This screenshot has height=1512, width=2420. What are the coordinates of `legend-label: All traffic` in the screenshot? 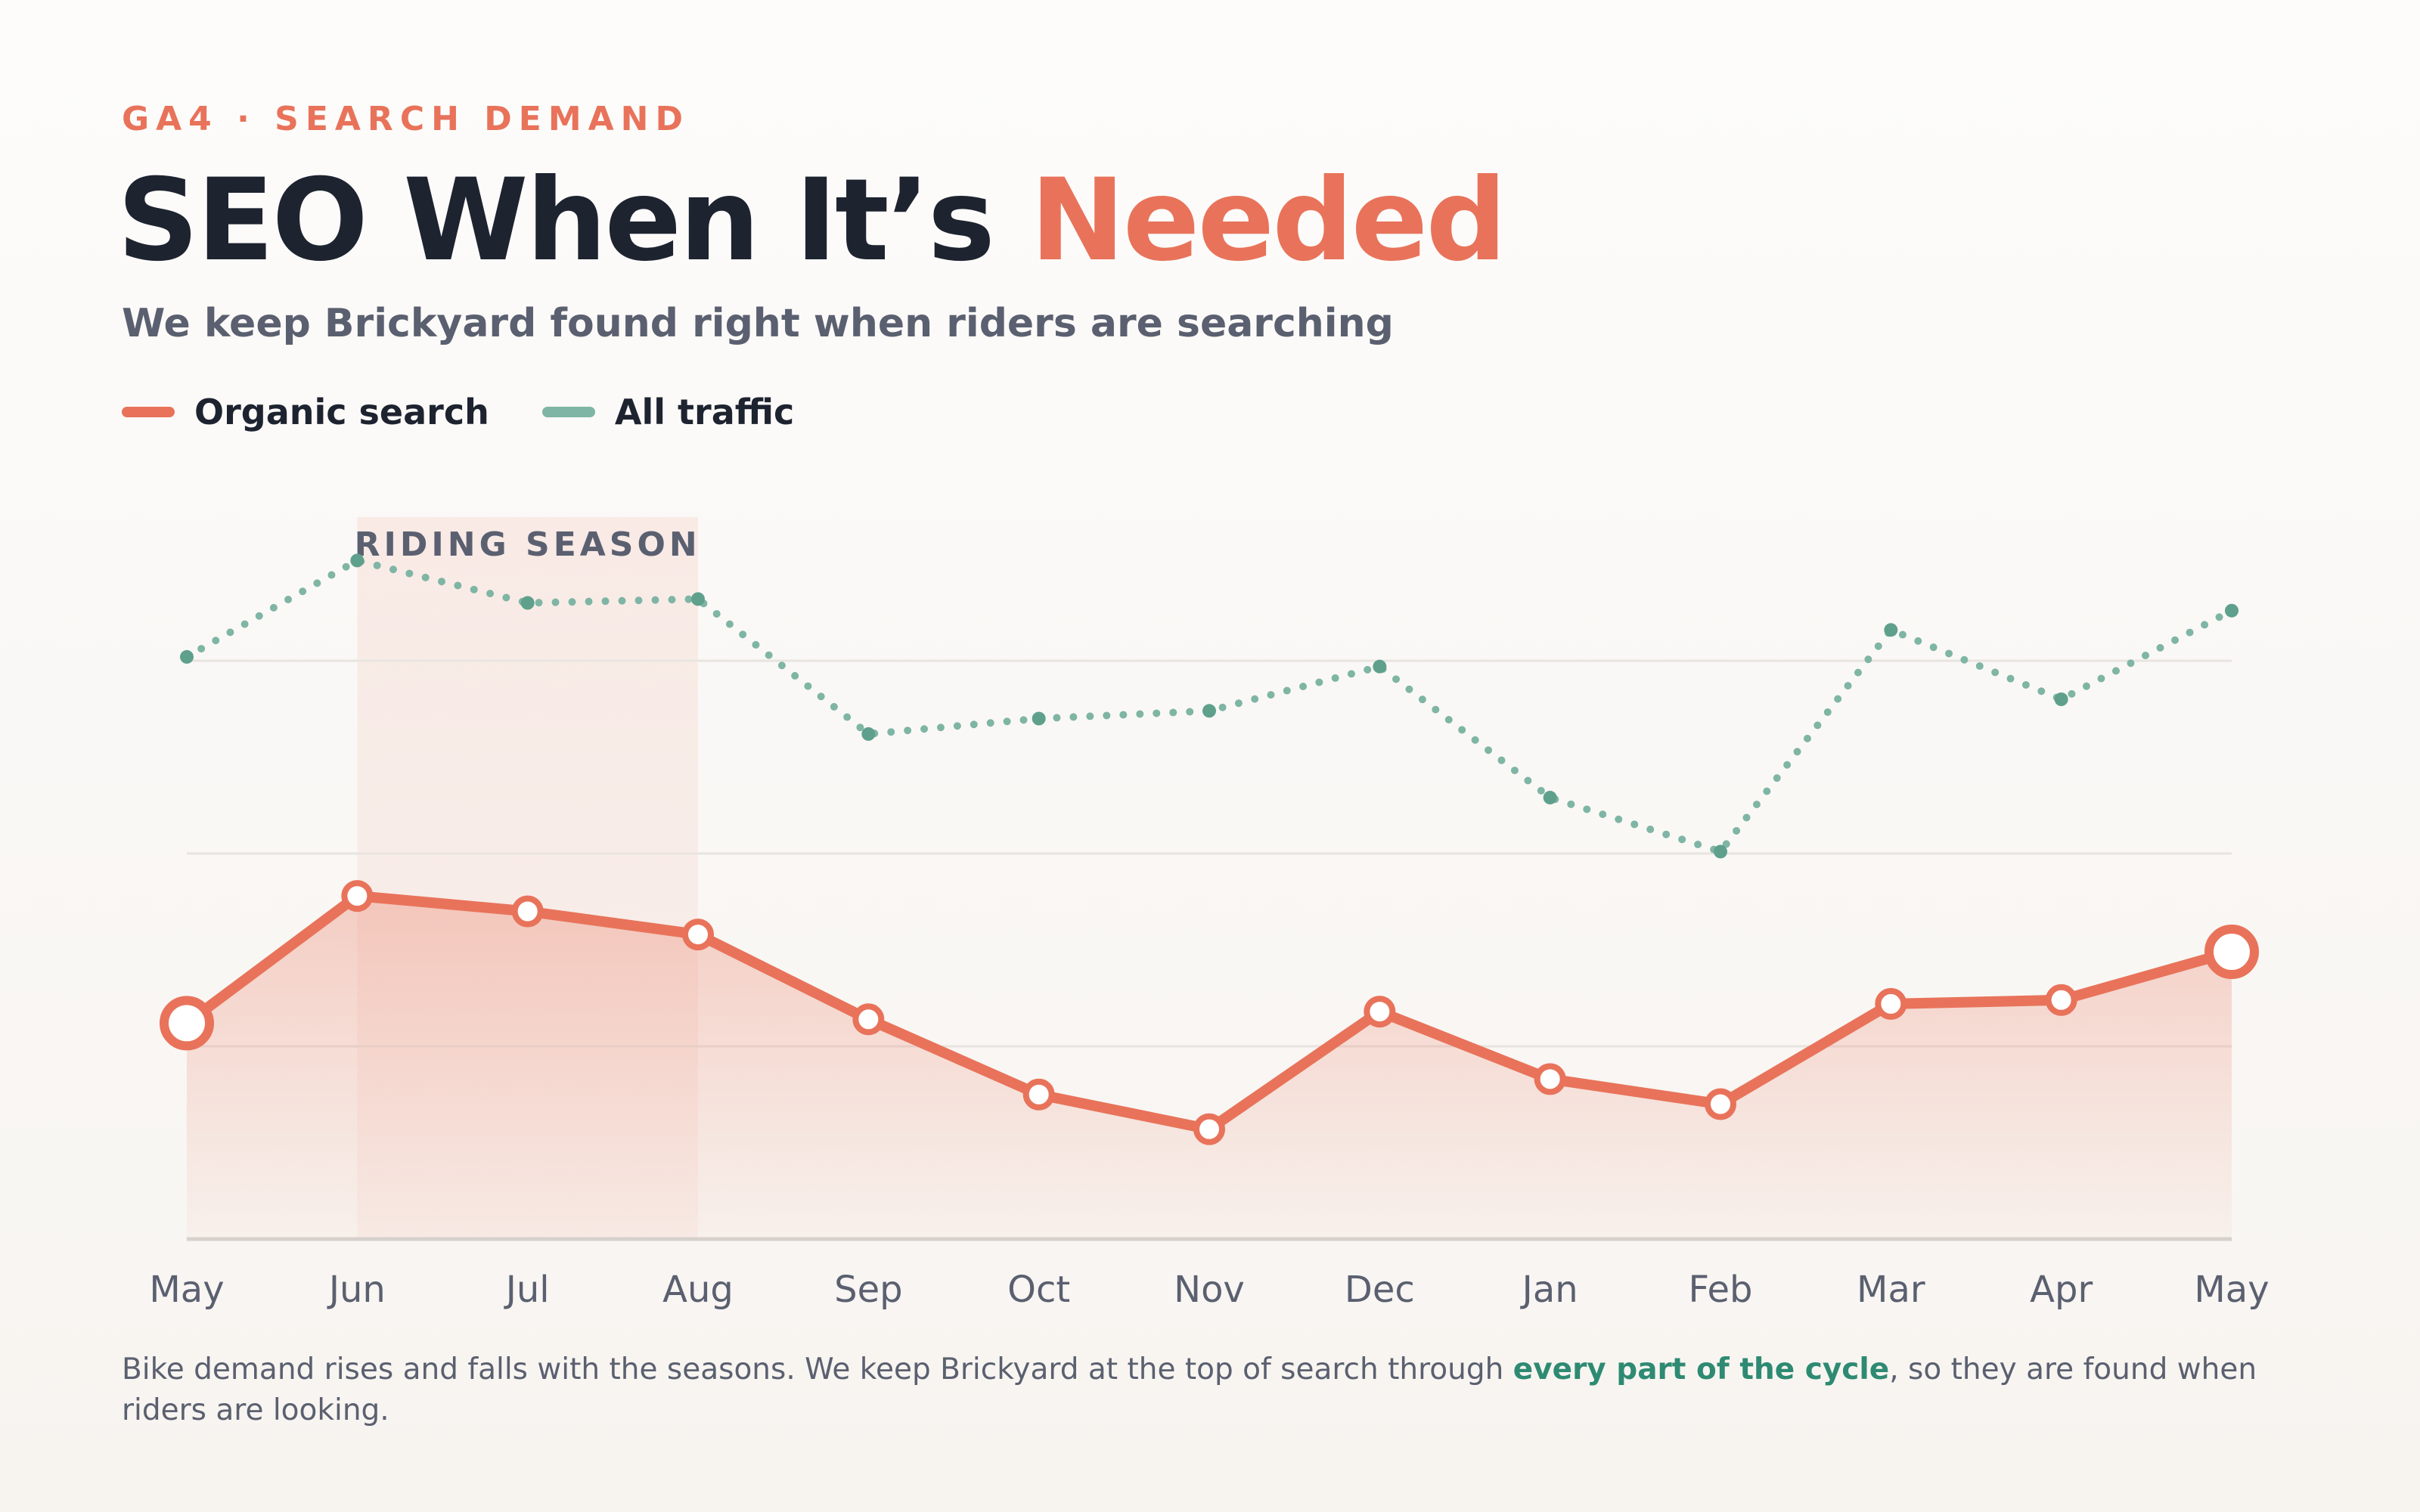 It's located at (704, 412).